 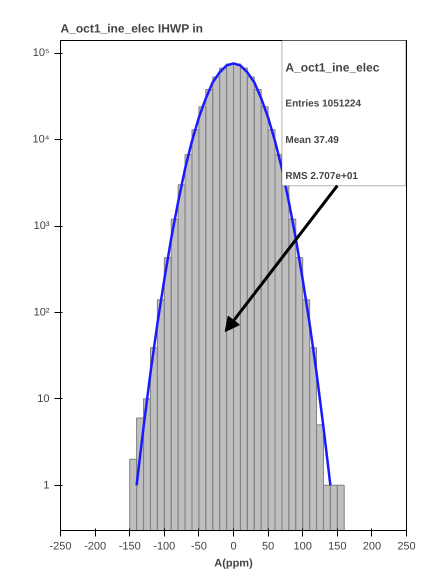 What do you see at coordinates (303, 546) in the screenshot?
I see `x-tick-label: 100` at bounding box center [303, 546].